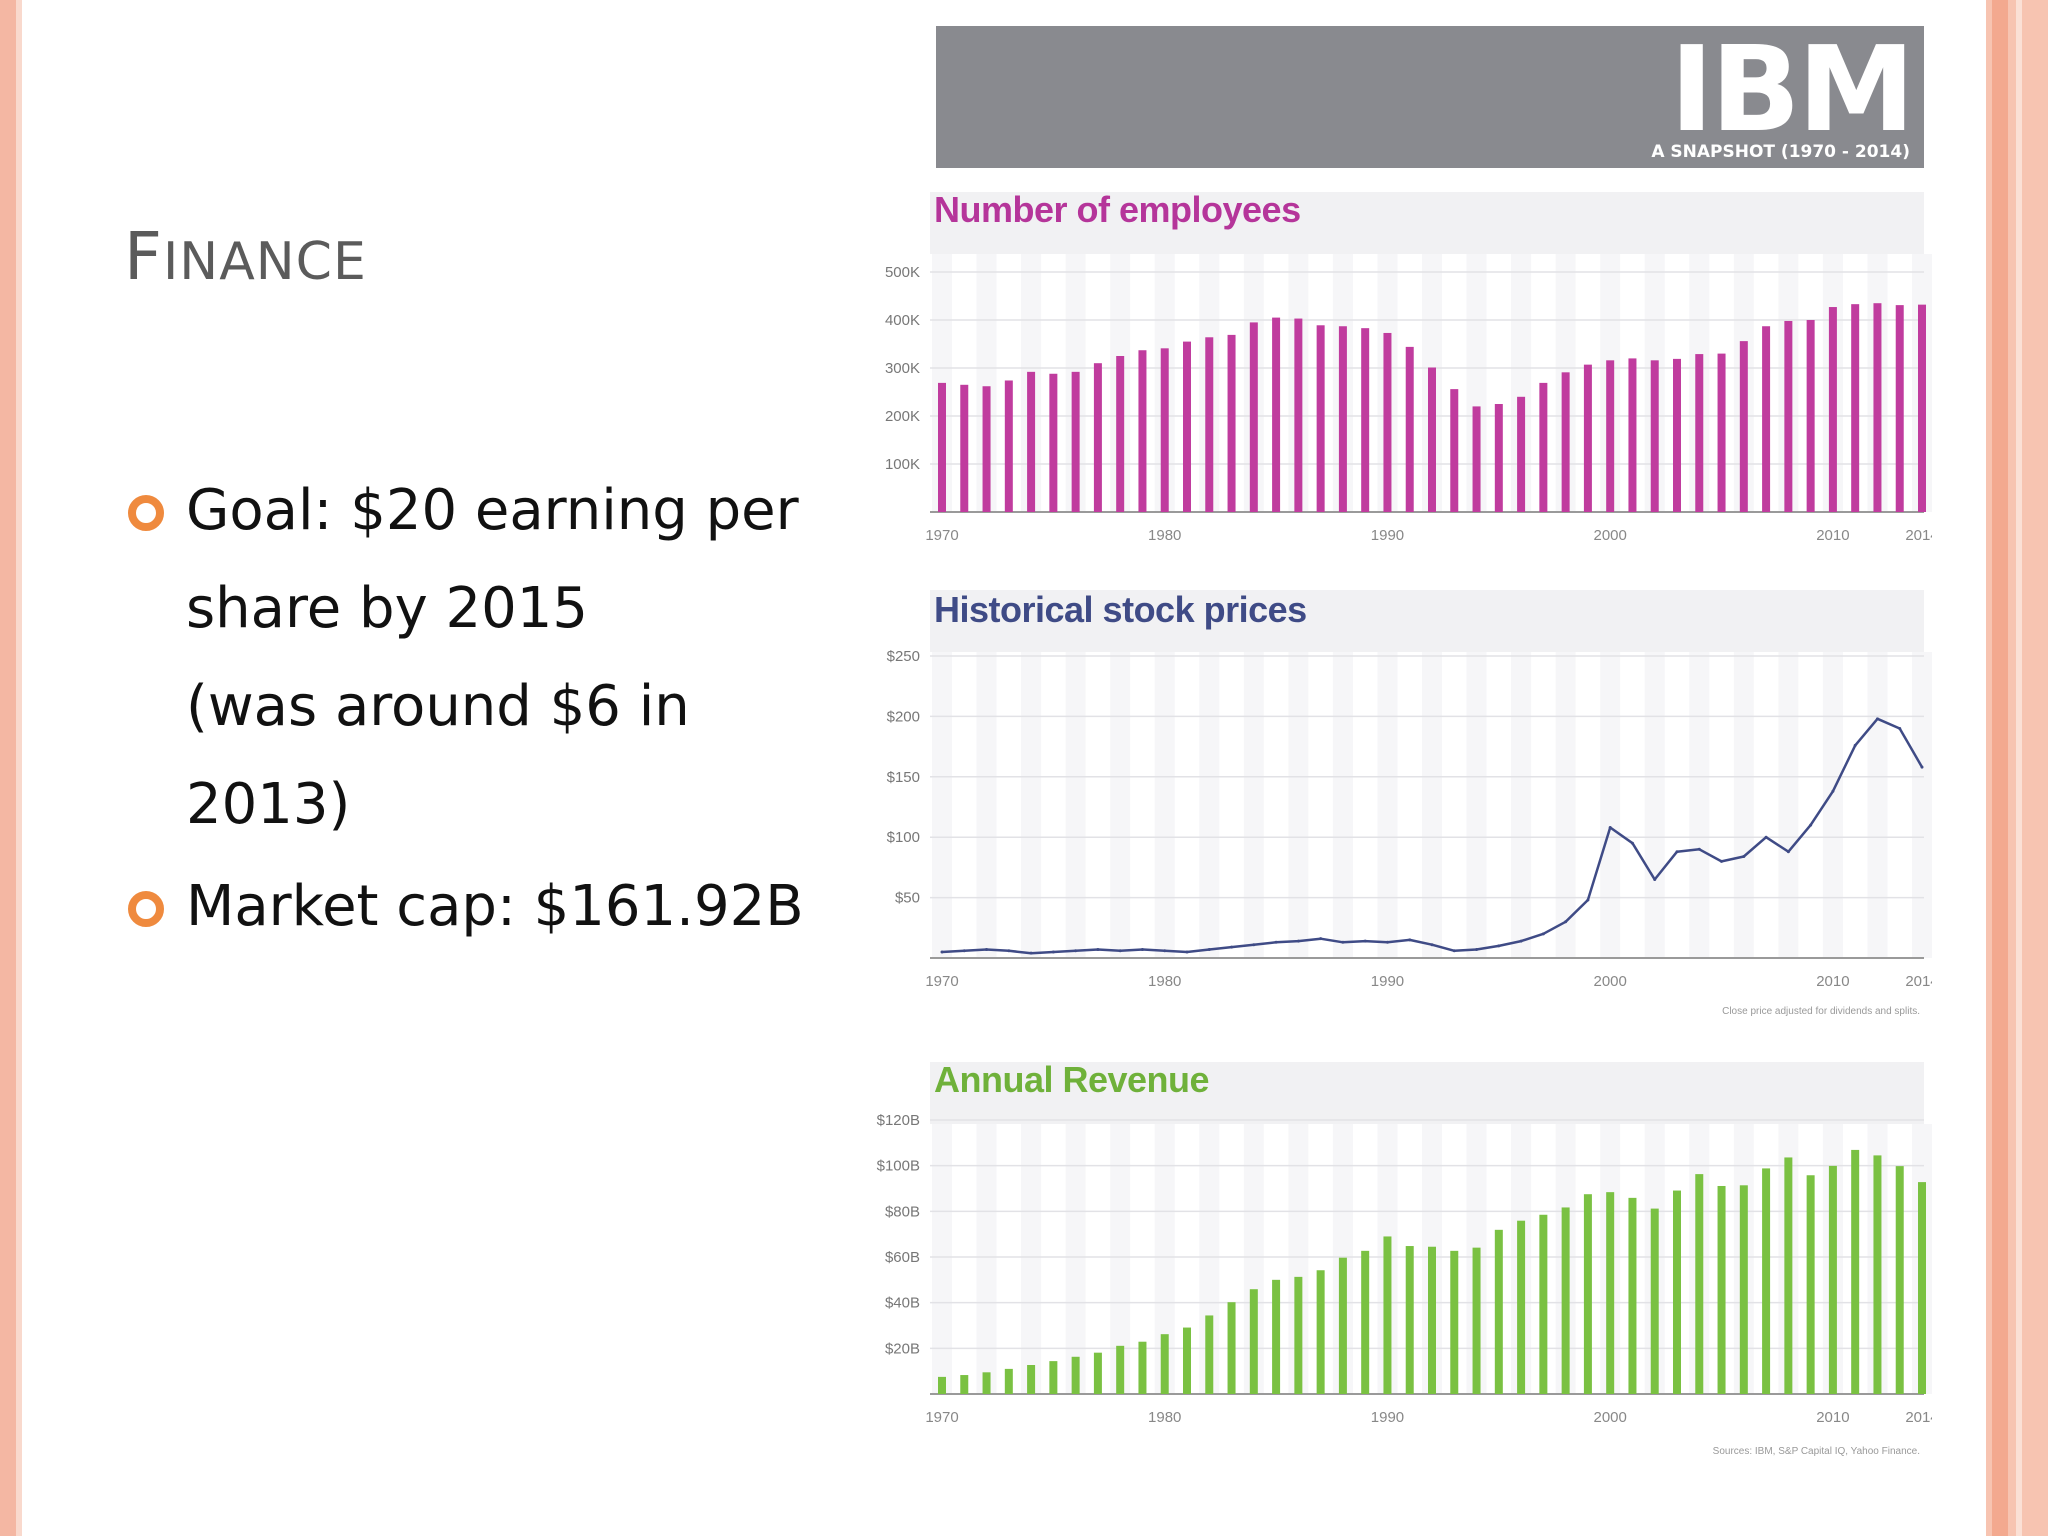 The width and height of the screenshot is (2048, 1536). What do you see at coordinates (1918, 1417) in the screenshot?
I see `x-tick-label: 2014` at bounding box center [1918, 1417].